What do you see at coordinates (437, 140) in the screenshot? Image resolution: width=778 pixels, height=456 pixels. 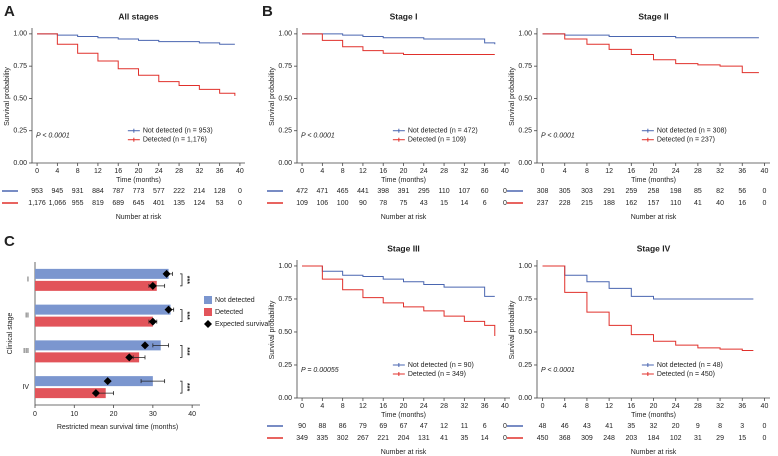 I see `legend-label: Detected (n = 109)` at bounding box center [437, 140].